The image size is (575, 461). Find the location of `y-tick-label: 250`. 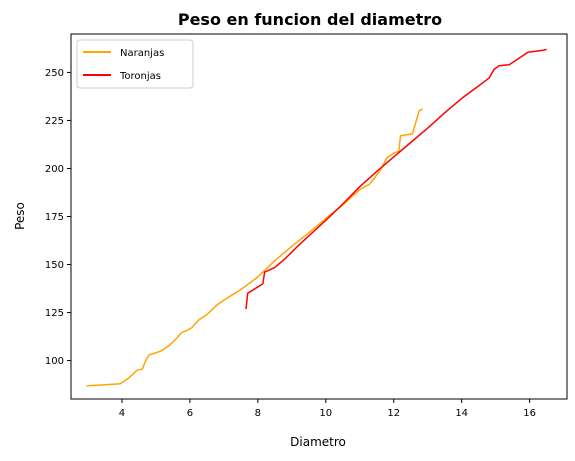

y-tick-label: 250 is located at coordinates (54, 73).